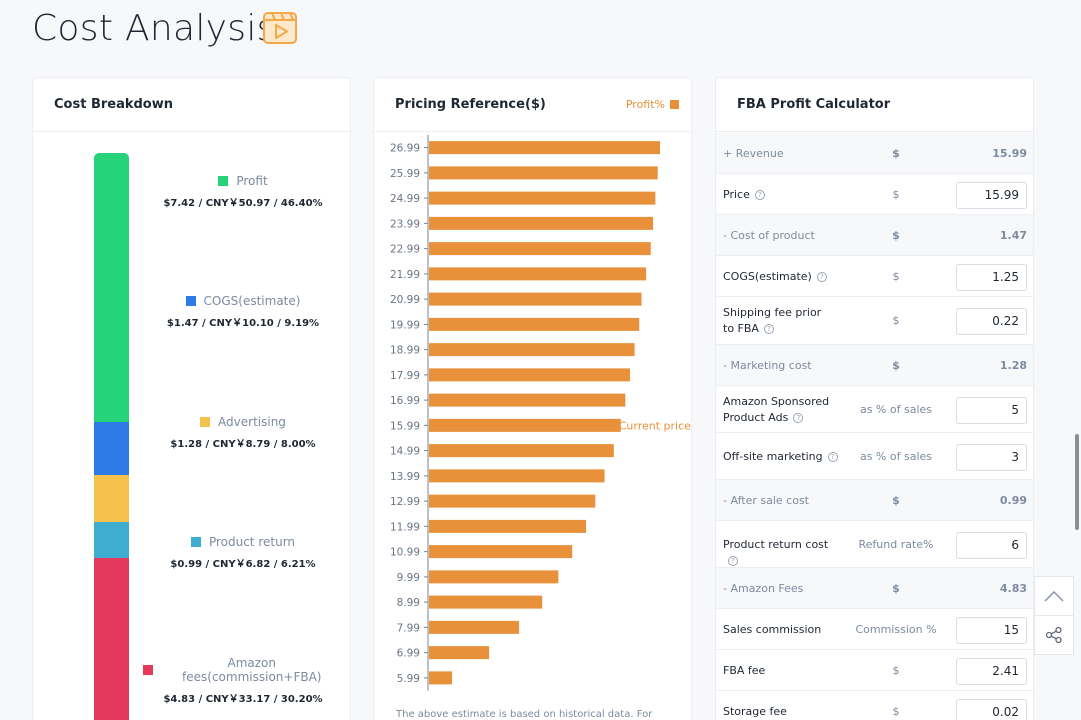  What do you see at coordinates (252, 181) in the screenshot?
I see `cost-legend-label: Profit` at bounding box center [252, 181].